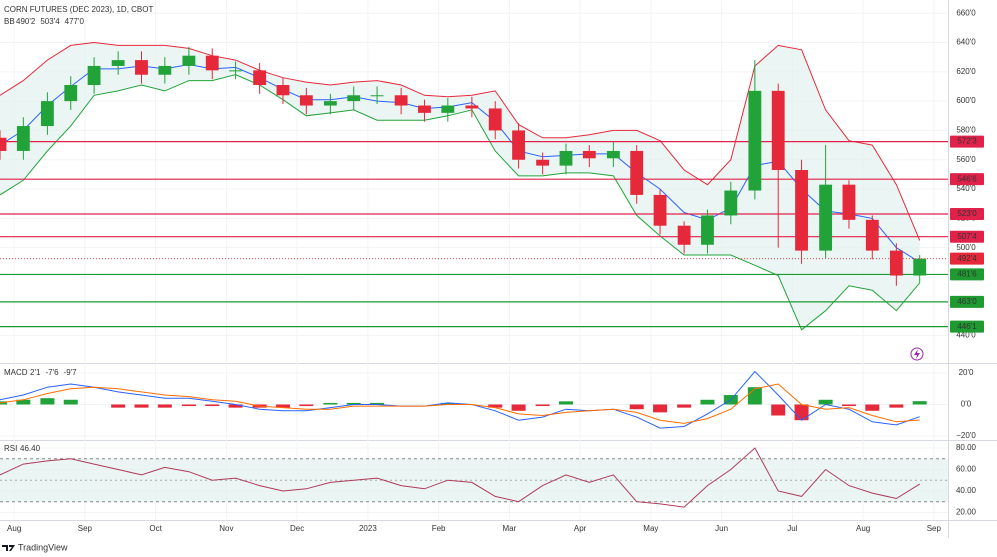  I want to click on y-tick-label: 500'0, so click(966, 247).